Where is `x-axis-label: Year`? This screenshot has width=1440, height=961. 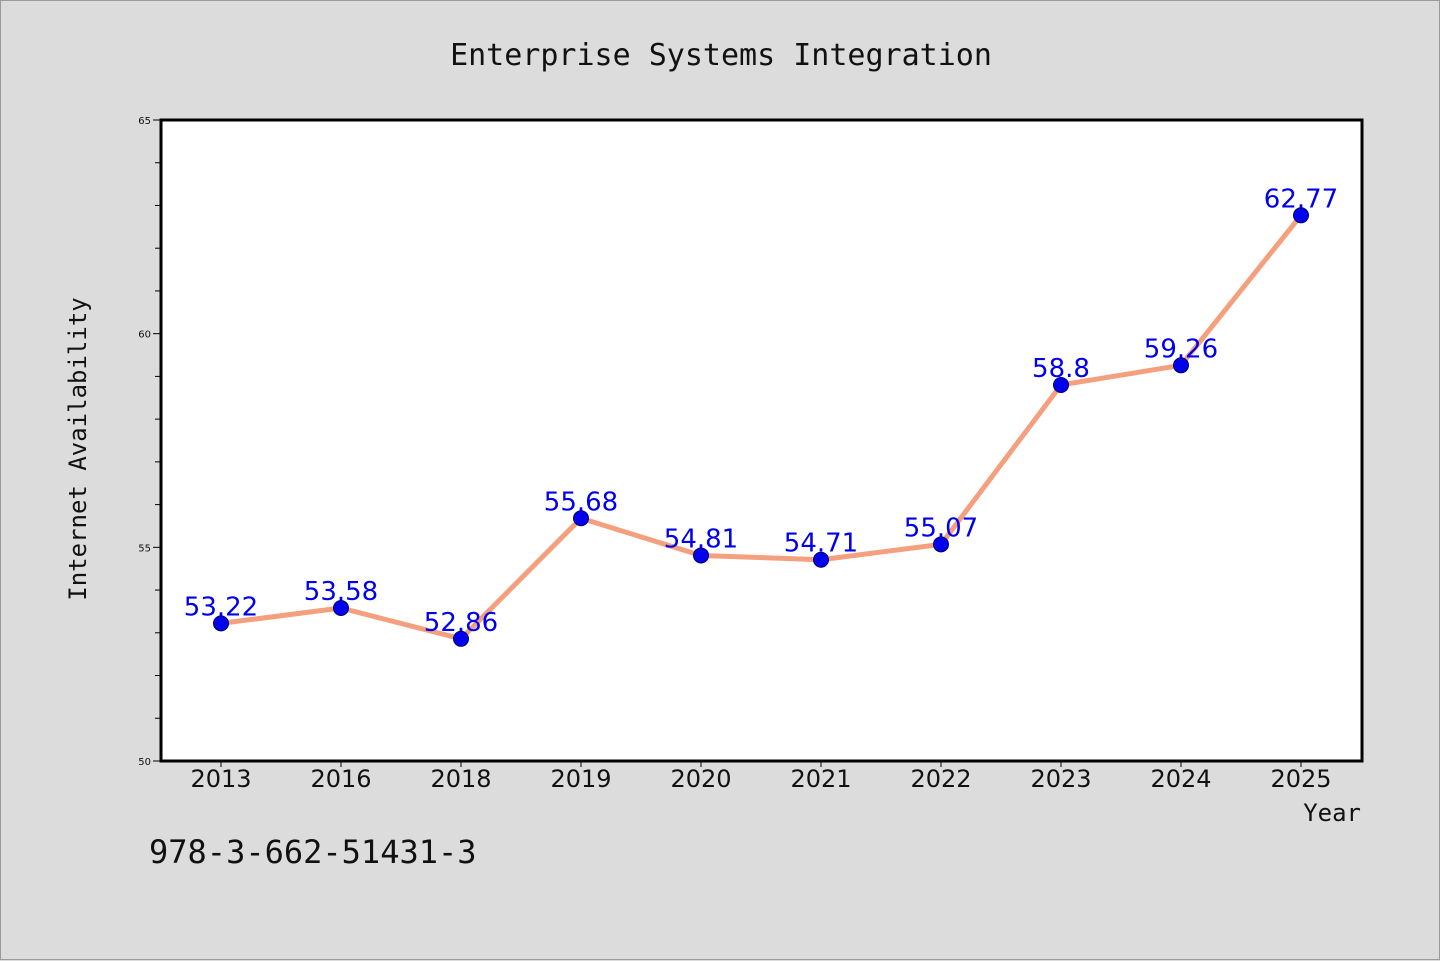
x-axis-label: Year is located at coordinates (1332, 813).